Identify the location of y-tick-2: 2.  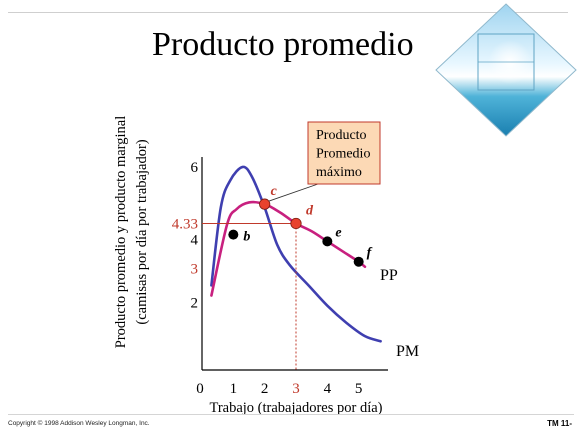
(195, 303).